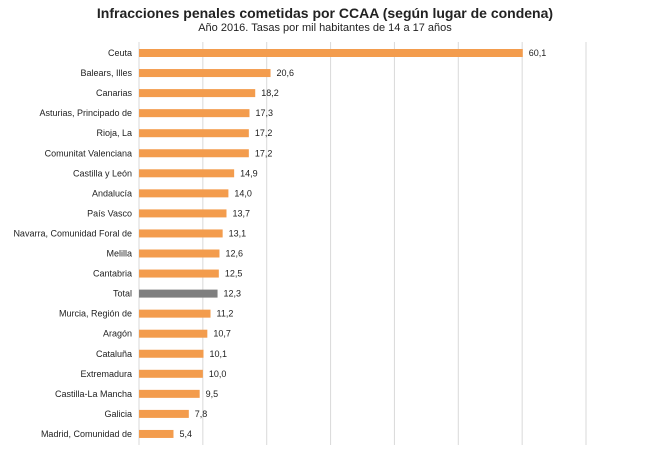 The width and height of the screenshot is (650, 473). Describe the element at coordinates (88, 153) in the screenshot. I see `category-label: Comunitat Valenciana` at that location.